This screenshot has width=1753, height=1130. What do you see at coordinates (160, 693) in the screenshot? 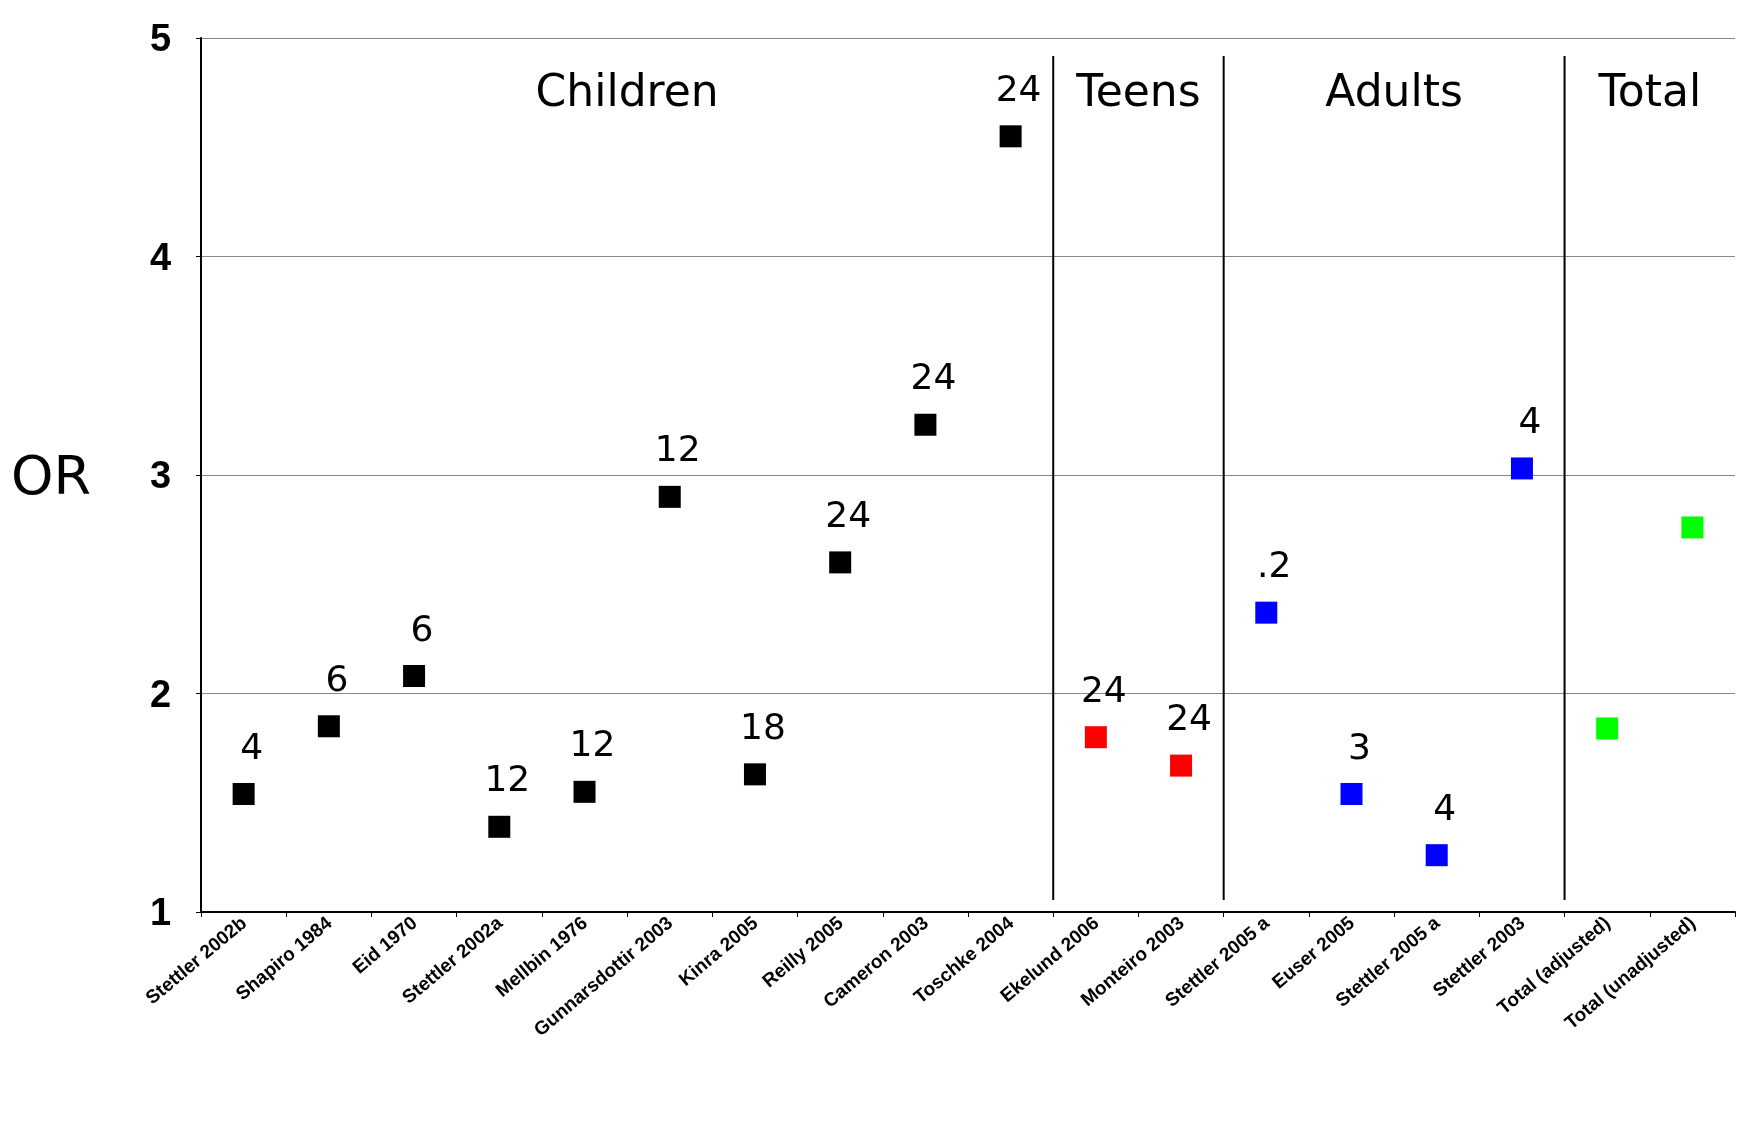
I see `y-tick-label: 2` at bounding box center [160, 693].